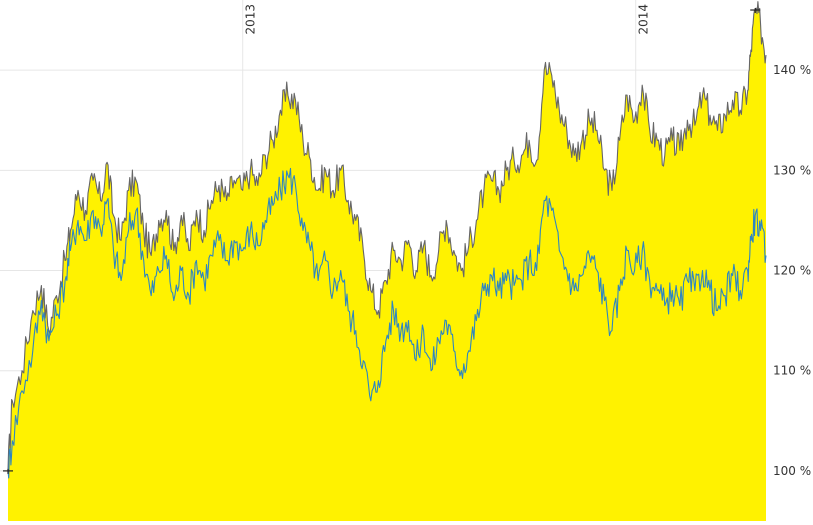 This screenshot has width=813, height=525. Describe the element at coordinates (792, 70) in the screenshot. I see `y-tick-label: 140 %` at that location.